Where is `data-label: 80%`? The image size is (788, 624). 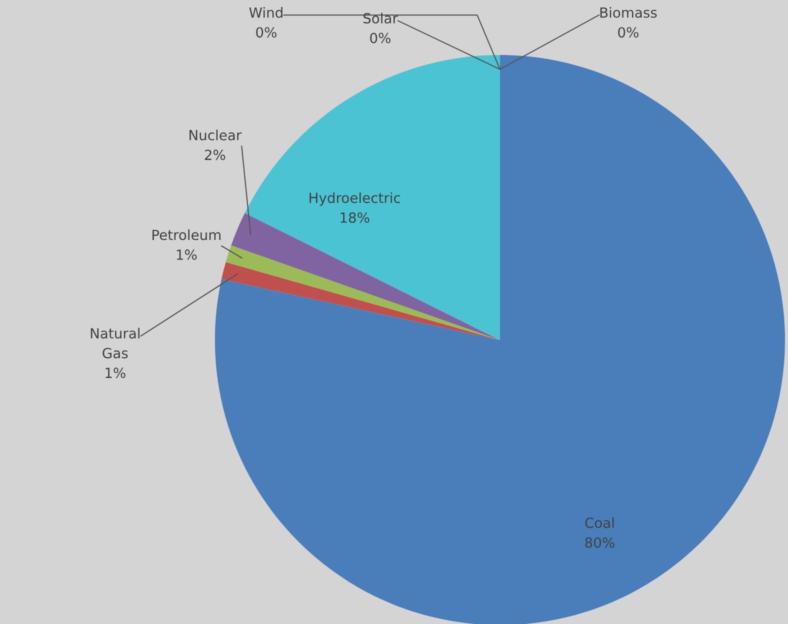
data-label: 80% is located at coordinates (599, 542).